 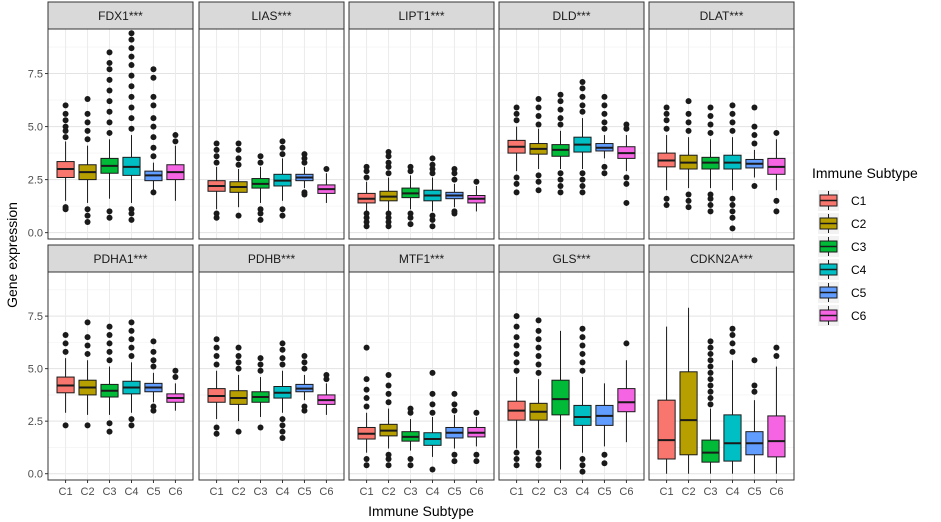 What do you see at coordinates (120, 376) in the screenshot?
I see `panel-background` at bounding box center [120, 376].